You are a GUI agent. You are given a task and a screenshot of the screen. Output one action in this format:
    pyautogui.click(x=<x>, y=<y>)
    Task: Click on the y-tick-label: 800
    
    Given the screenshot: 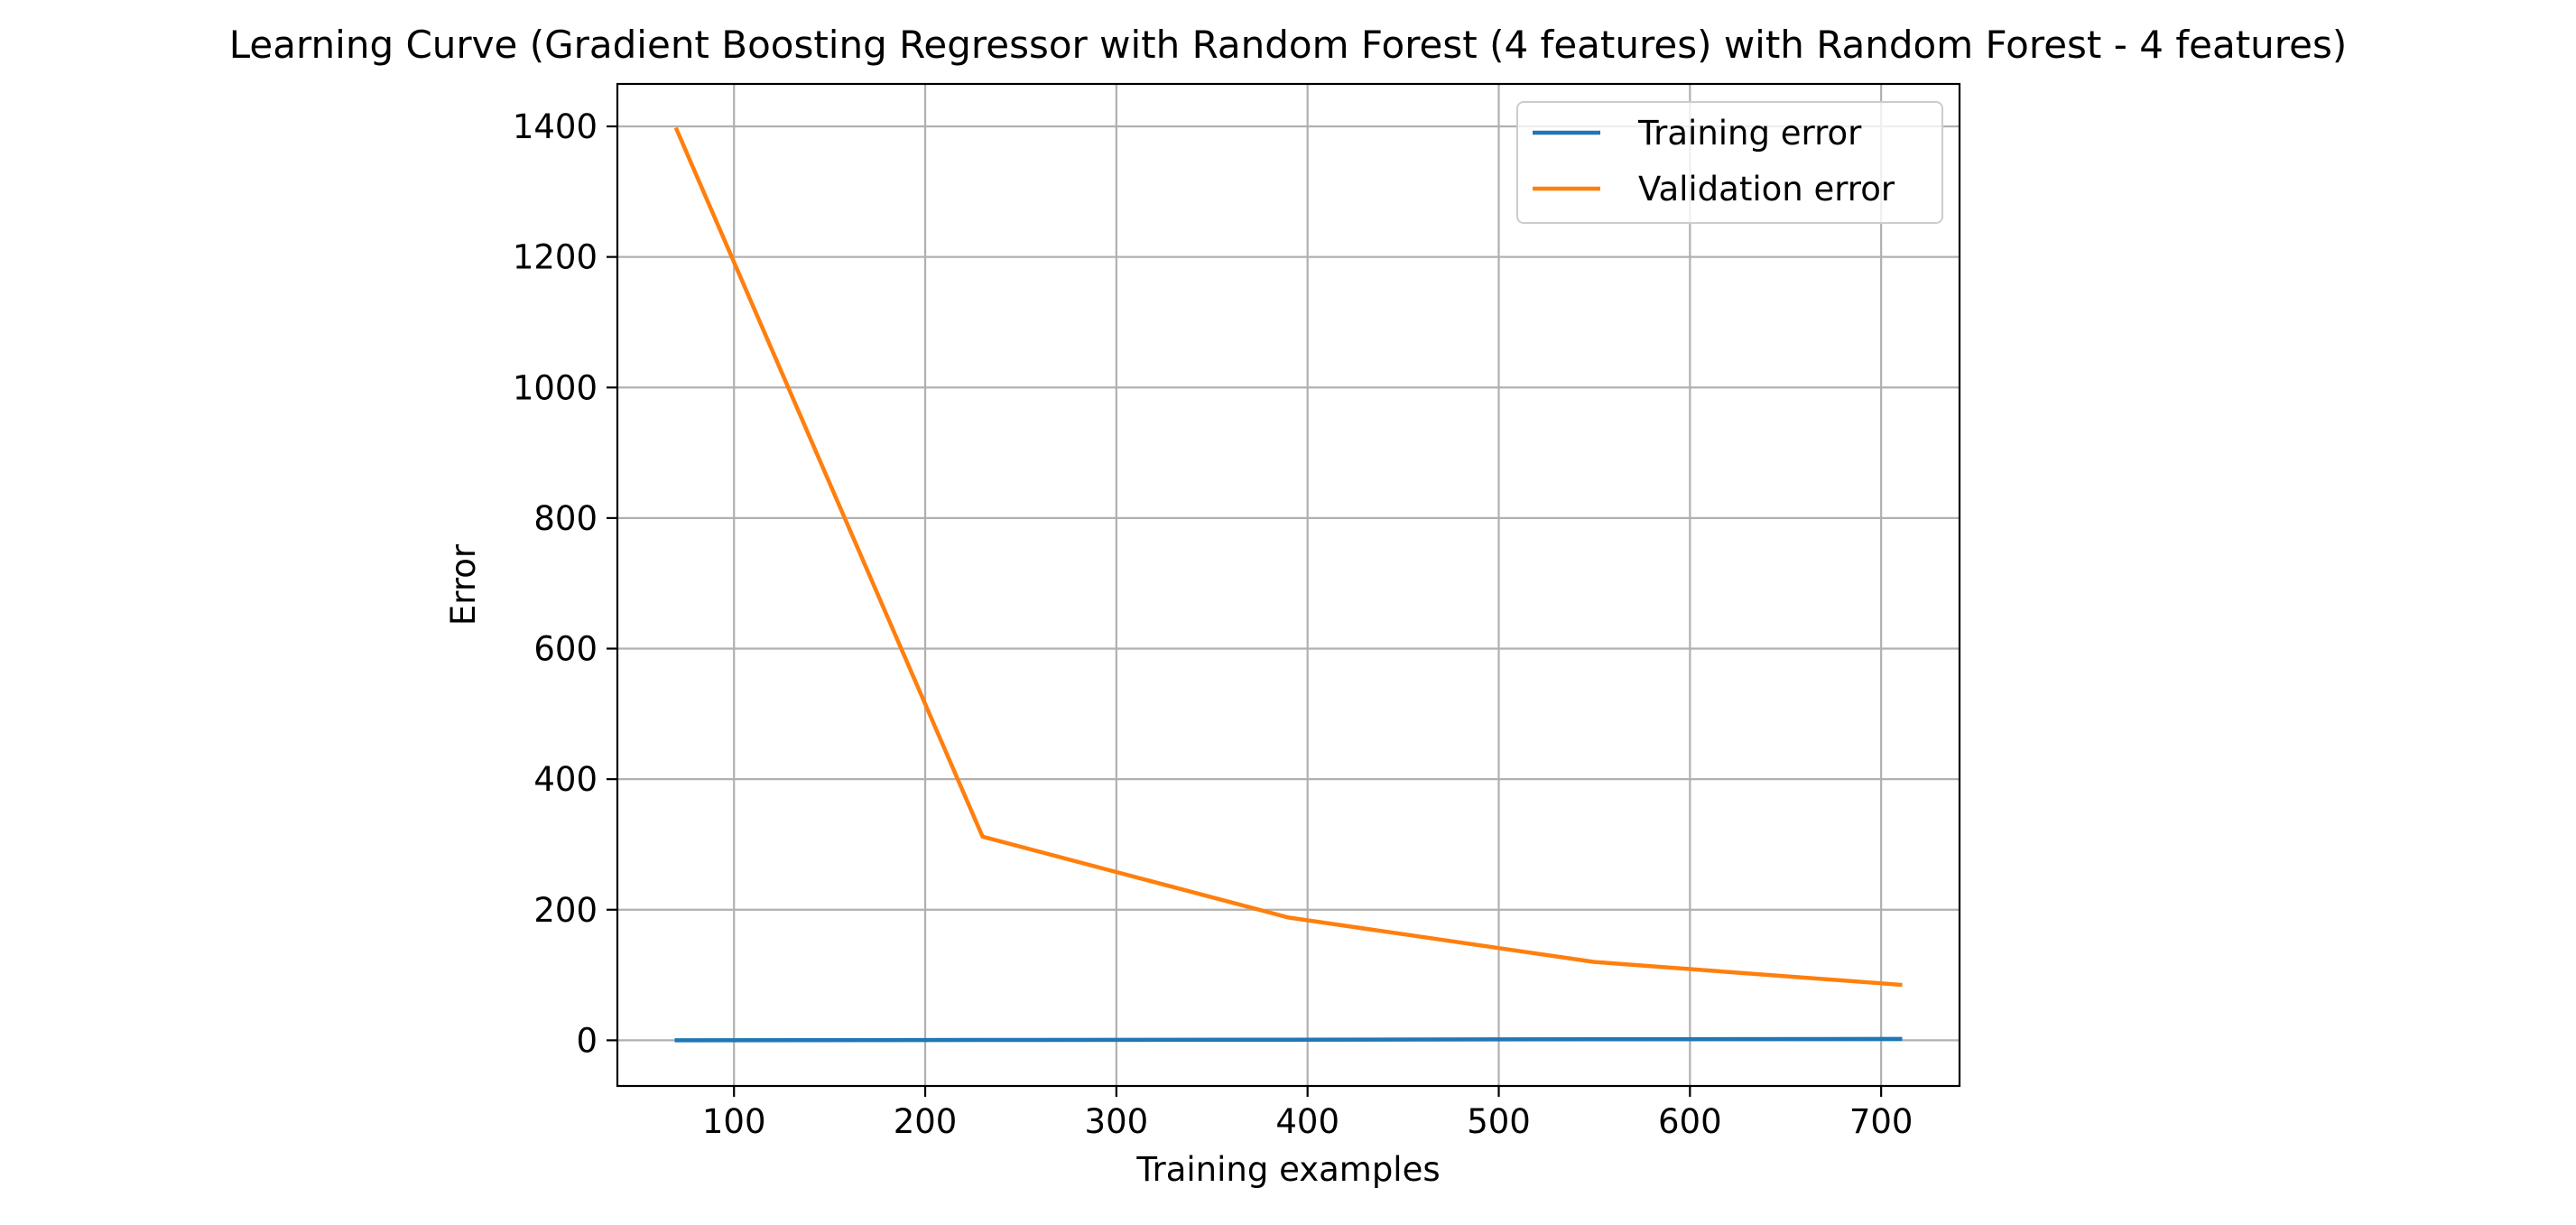 What is the action you would take?
    pyautogui.click(x=565, y=518)
    